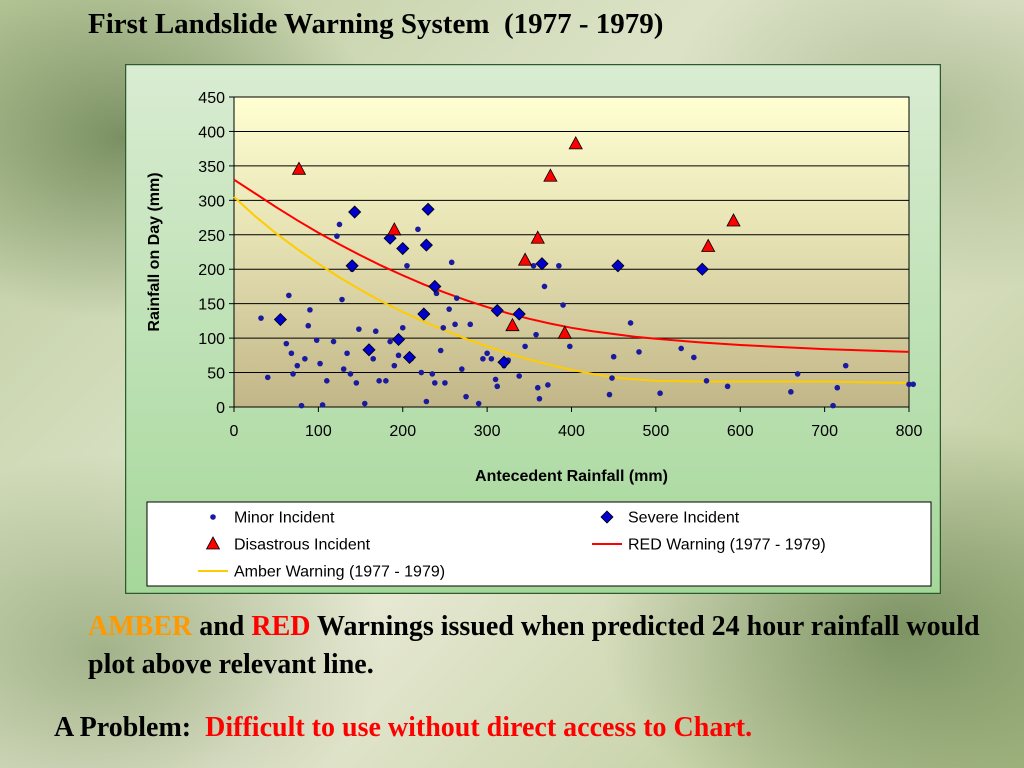  What do you see at coordinates (487, 431) in the screenshot?
I see `x-tick-label: 300` at bounding box center [487, 431].